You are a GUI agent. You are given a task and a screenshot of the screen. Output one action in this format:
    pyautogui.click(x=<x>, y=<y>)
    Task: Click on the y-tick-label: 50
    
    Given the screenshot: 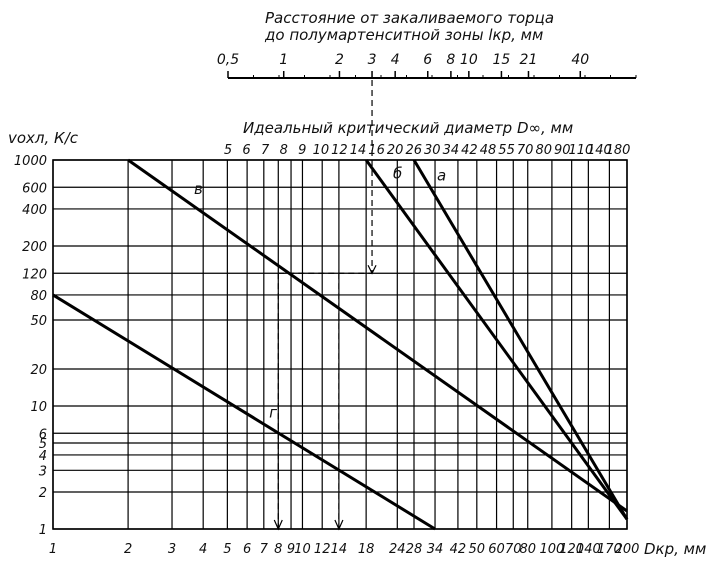 What is the action you would take?
    pyautogui.click(x=38, y=321)
    